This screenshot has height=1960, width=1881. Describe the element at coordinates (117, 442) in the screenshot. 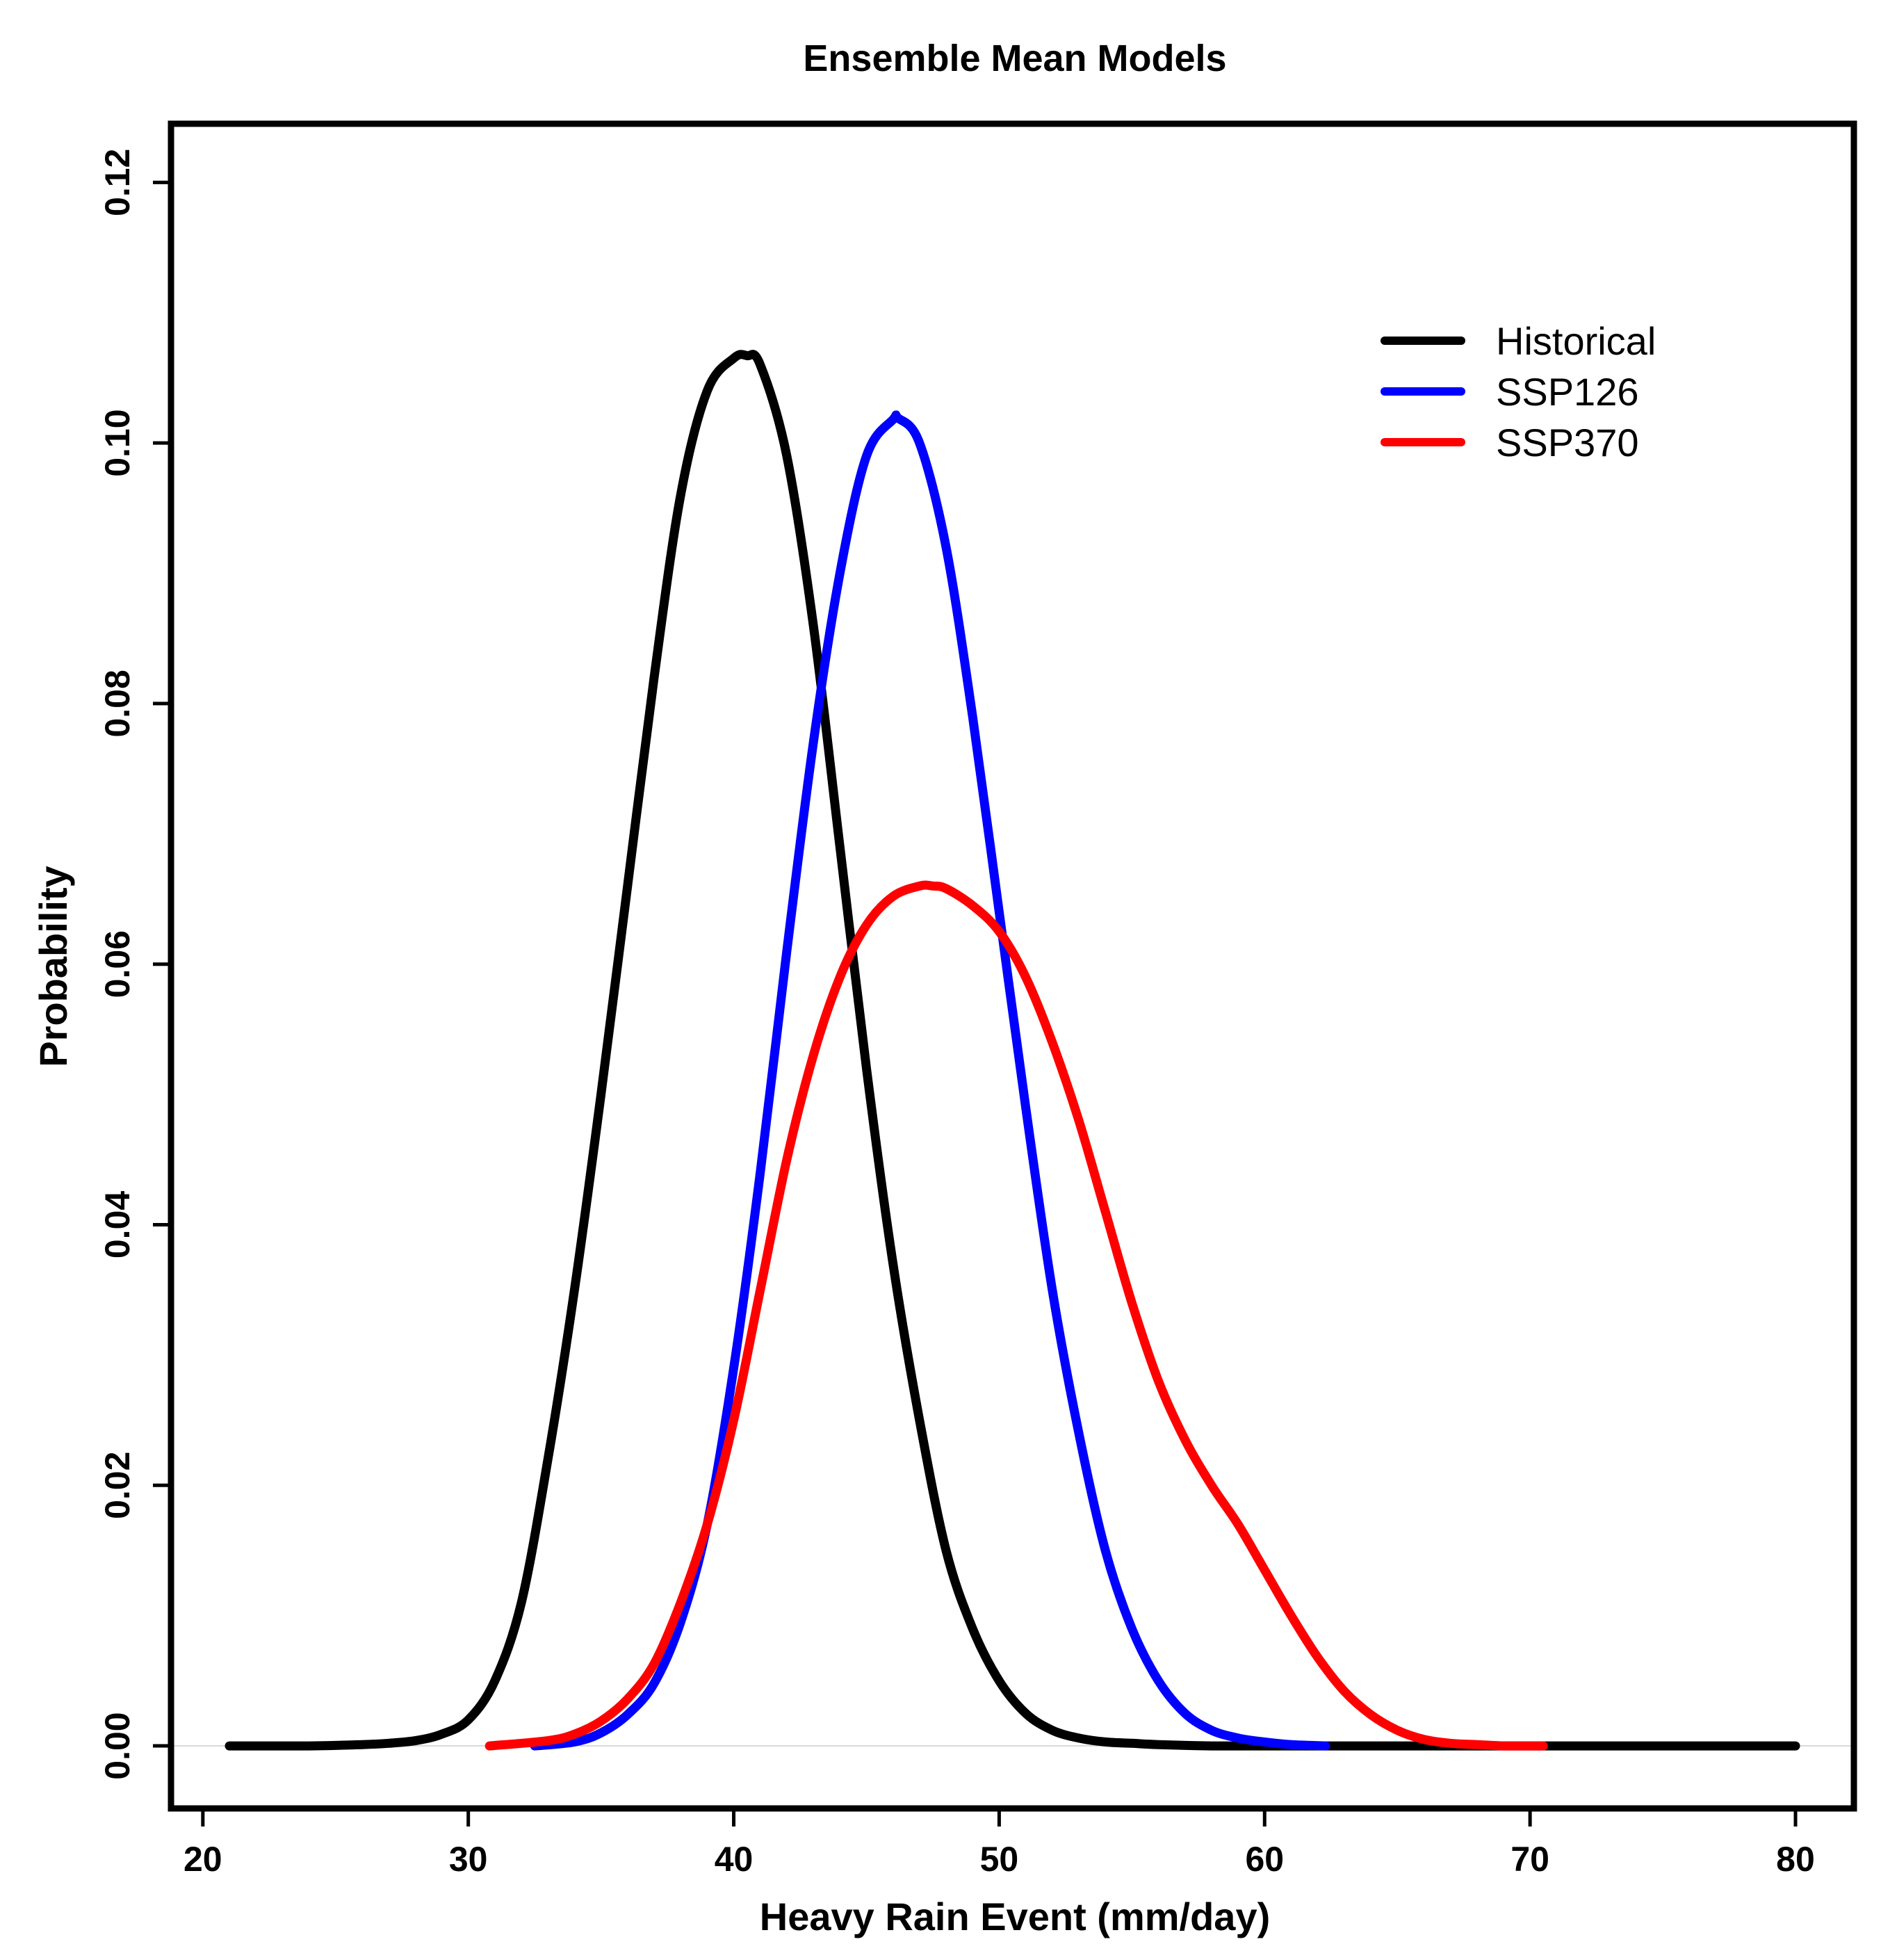

I see `y-tick-label: 0.10` at that location.